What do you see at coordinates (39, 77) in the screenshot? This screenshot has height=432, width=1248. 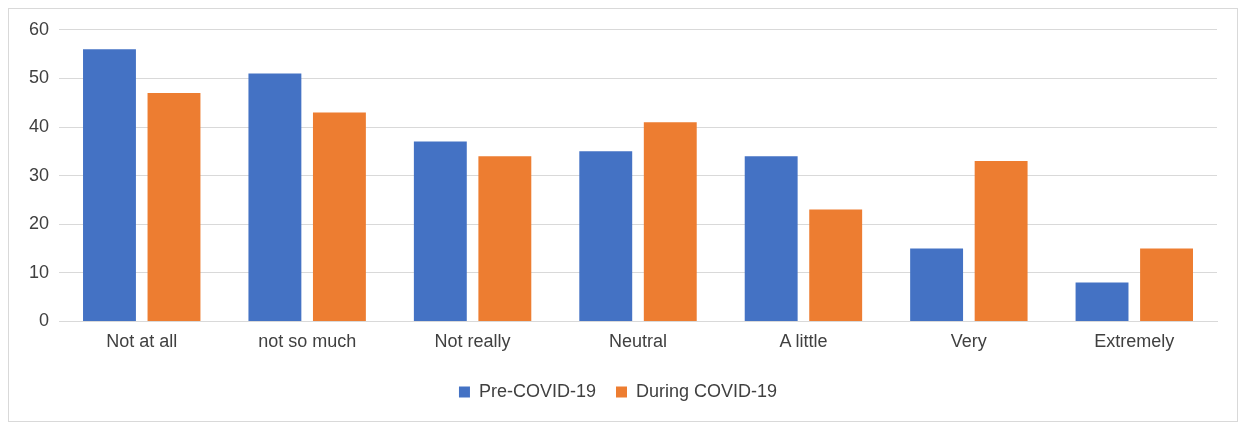 I see `y-tick-label: 50` at bounding box center [39, 77].